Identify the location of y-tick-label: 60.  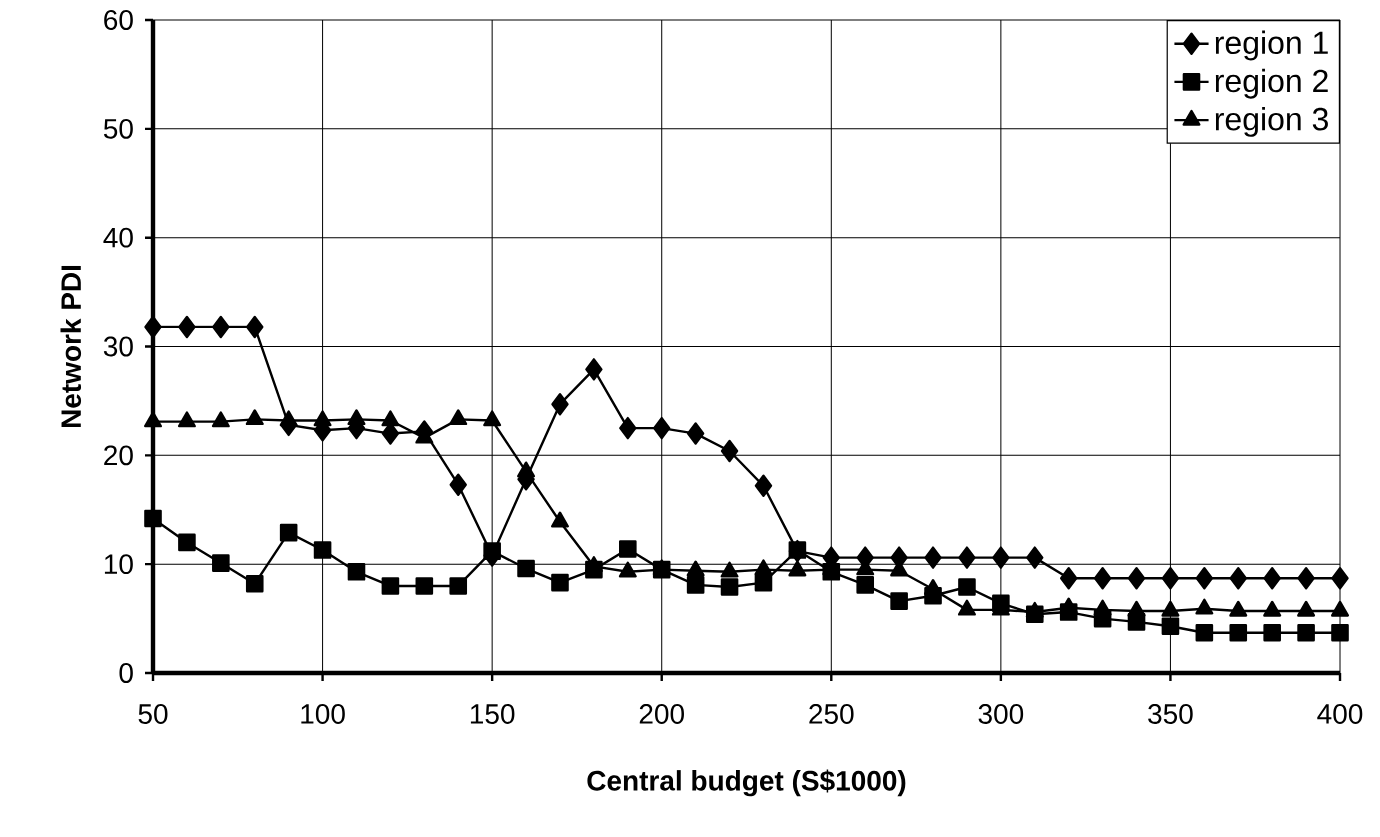
(118, 20).